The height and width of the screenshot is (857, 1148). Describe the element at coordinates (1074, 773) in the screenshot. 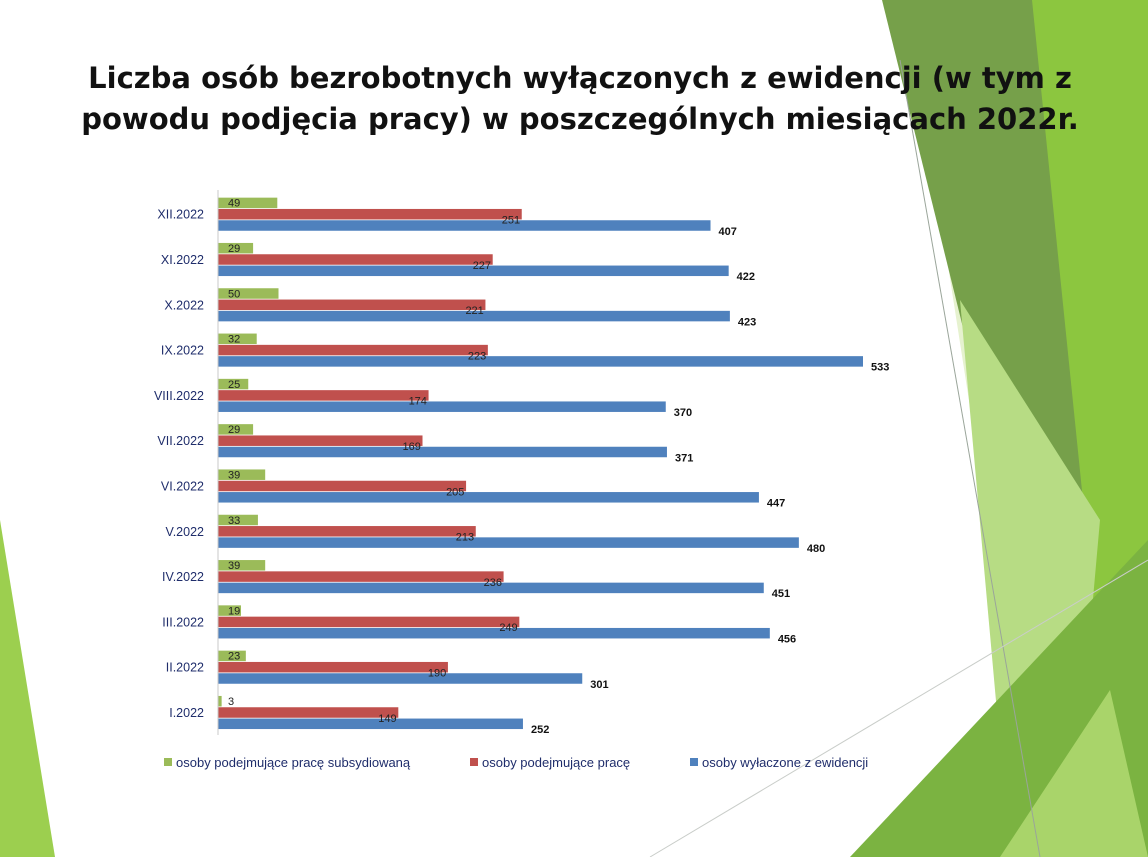

I see `deco-bottom-pale` at that location.